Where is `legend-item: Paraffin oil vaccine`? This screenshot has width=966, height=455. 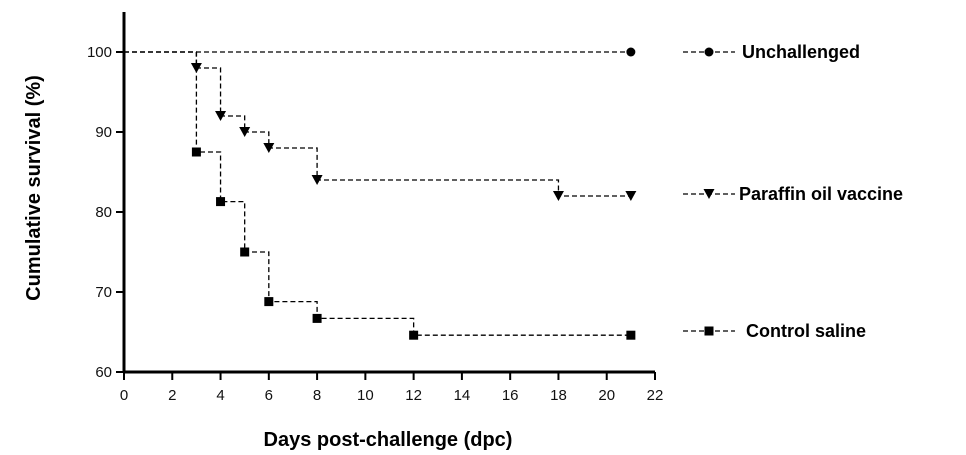 legend-item: Paraffin oil vaccine is located at coordinates (793, 194).